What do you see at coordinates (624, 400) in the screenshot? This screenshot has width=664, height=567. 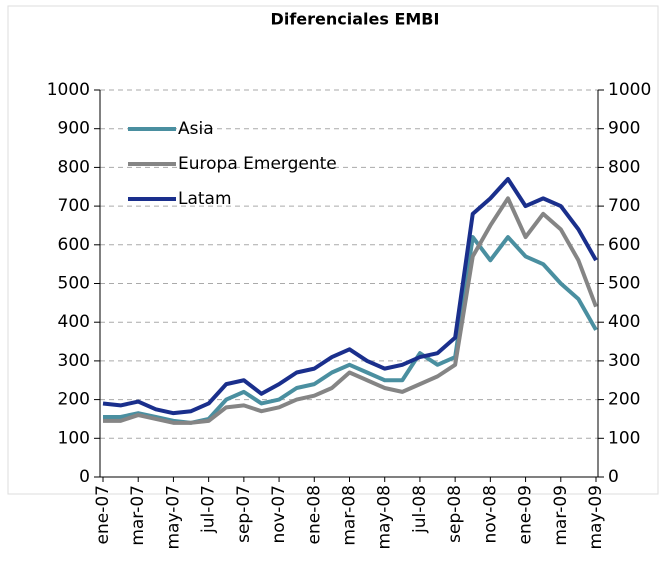 I see `y2-tick-label: 200` at bounding box center [624, 400].